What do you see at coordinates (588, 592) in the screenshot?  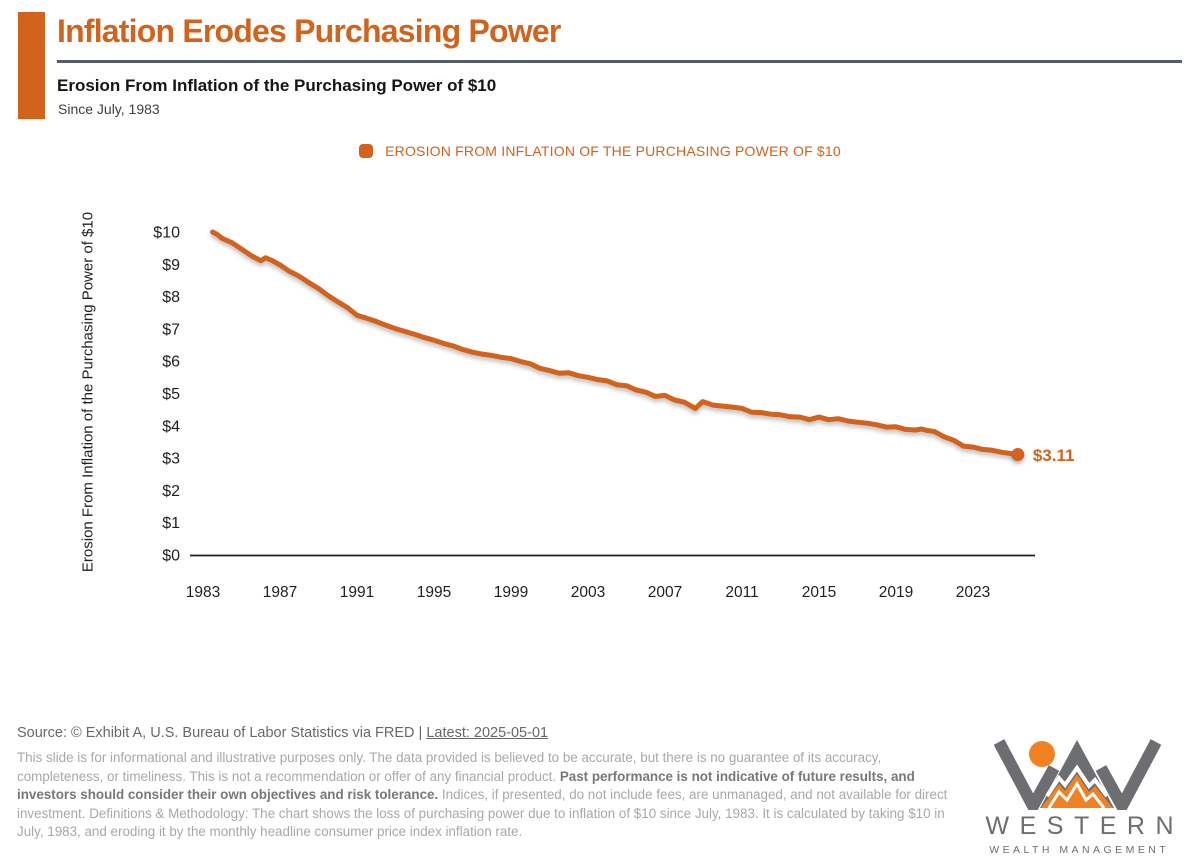 I see `x-tick-label: 2003` at bounding box center [588, 592].